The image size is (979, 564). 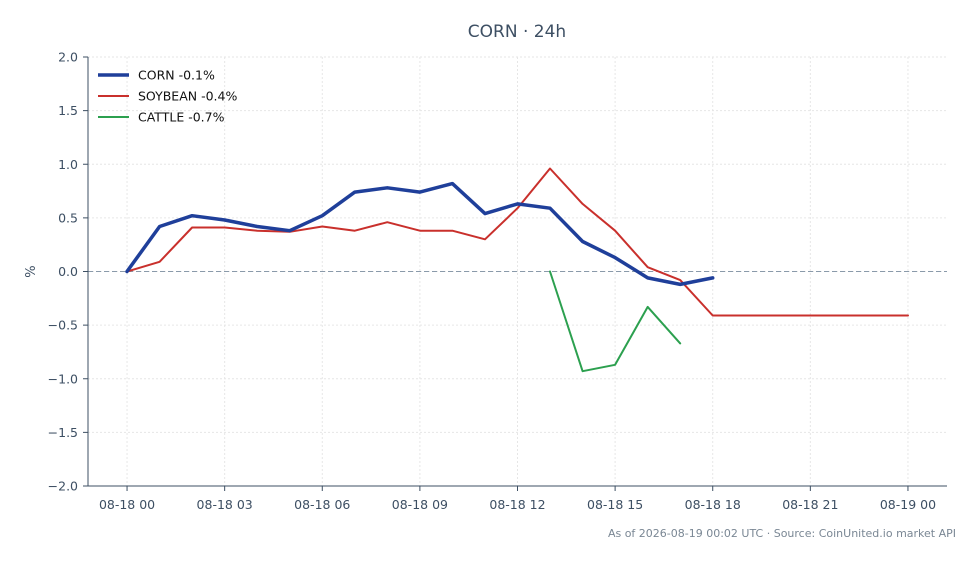 What do you see at coordinates (63, 486) in the screenshot?
I see `y-tick-label: −2.0` at bounding box center [63, 486].